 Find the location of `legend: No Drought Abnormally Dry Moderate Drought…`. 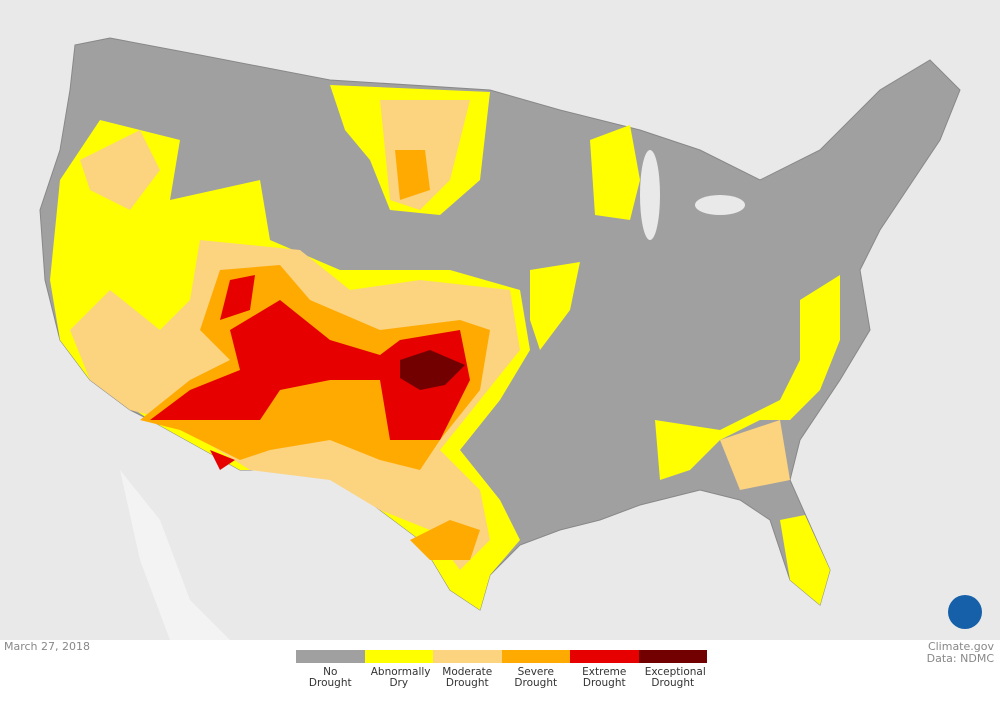

legend: No Drought Abnormally Dry Moderate Drought… is located at coordinates (501, 669).